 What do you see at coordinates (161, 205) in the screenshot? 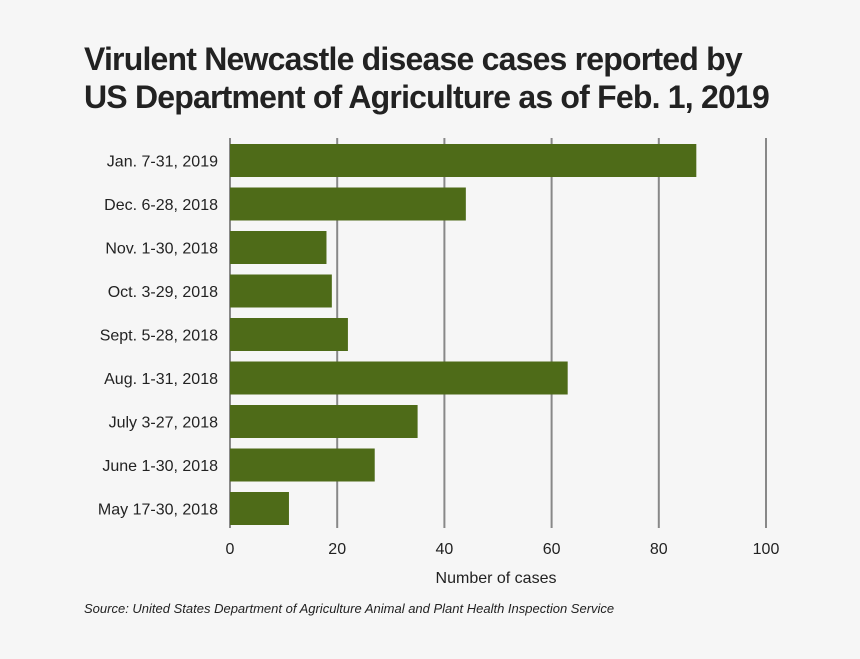
I see `category-label: Dec. 6-28, 2018` at bounding box center [161, 205].